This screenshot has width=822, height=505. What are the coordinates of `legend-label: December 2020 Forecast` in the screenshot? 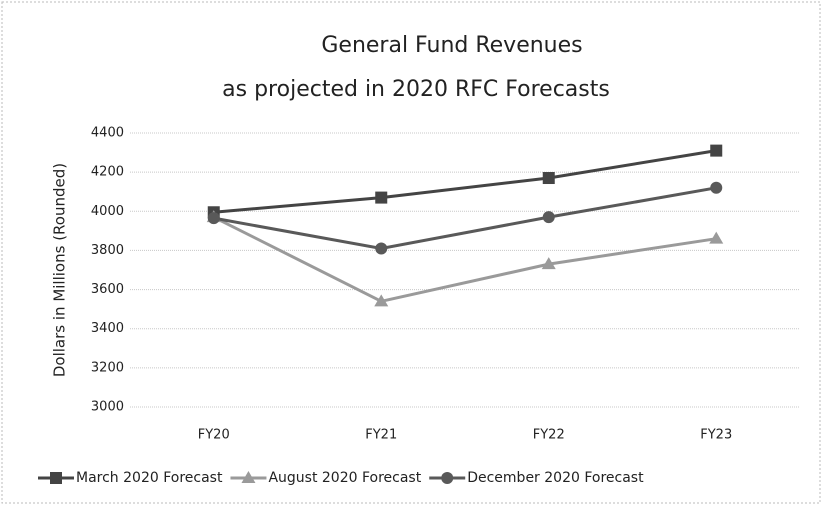 It's located at (555, 478).